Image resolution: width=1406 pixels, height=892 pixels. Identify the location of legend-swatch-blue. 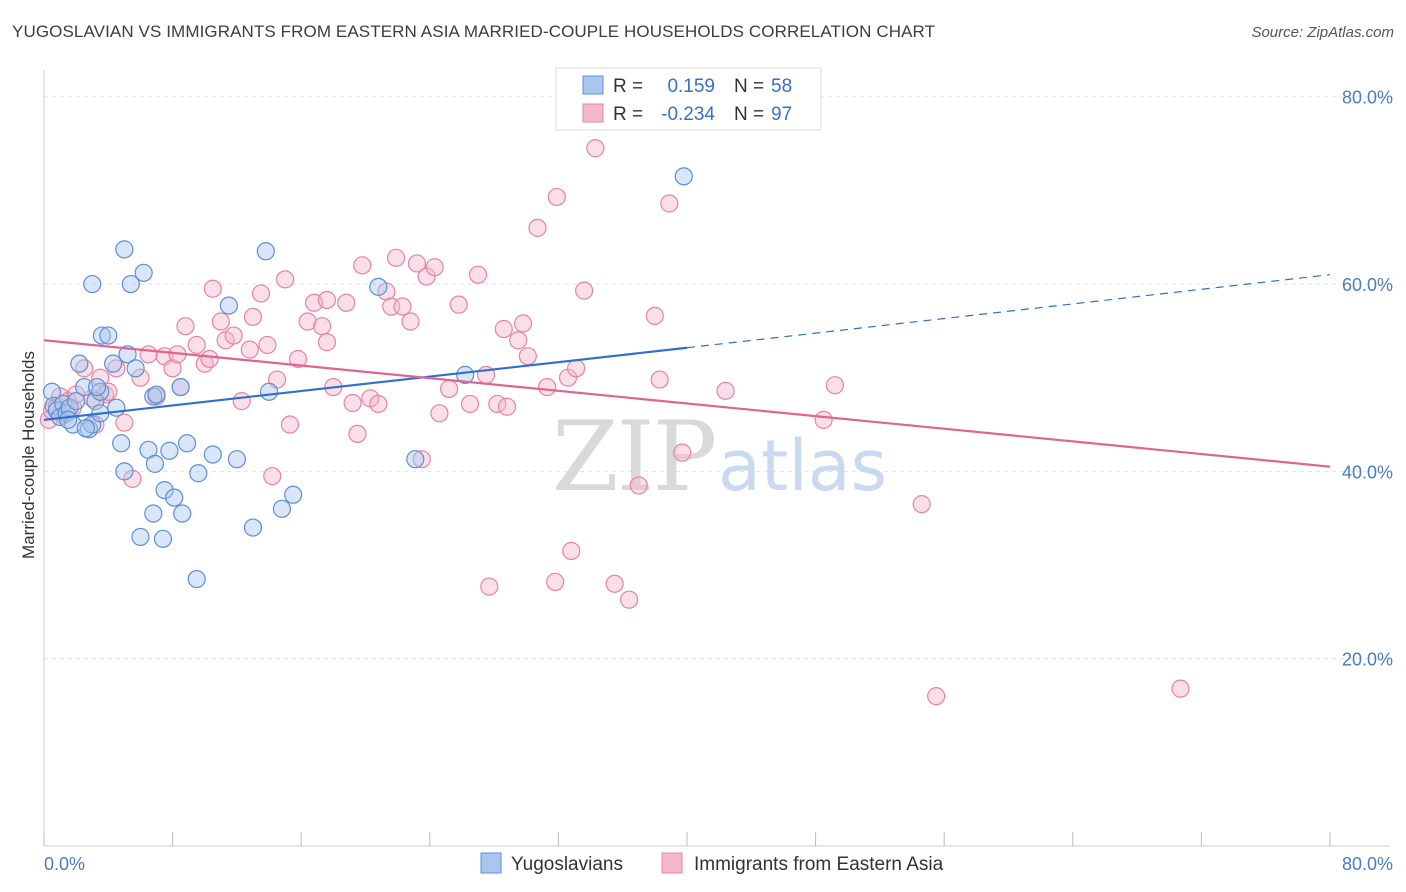
(593, 85).